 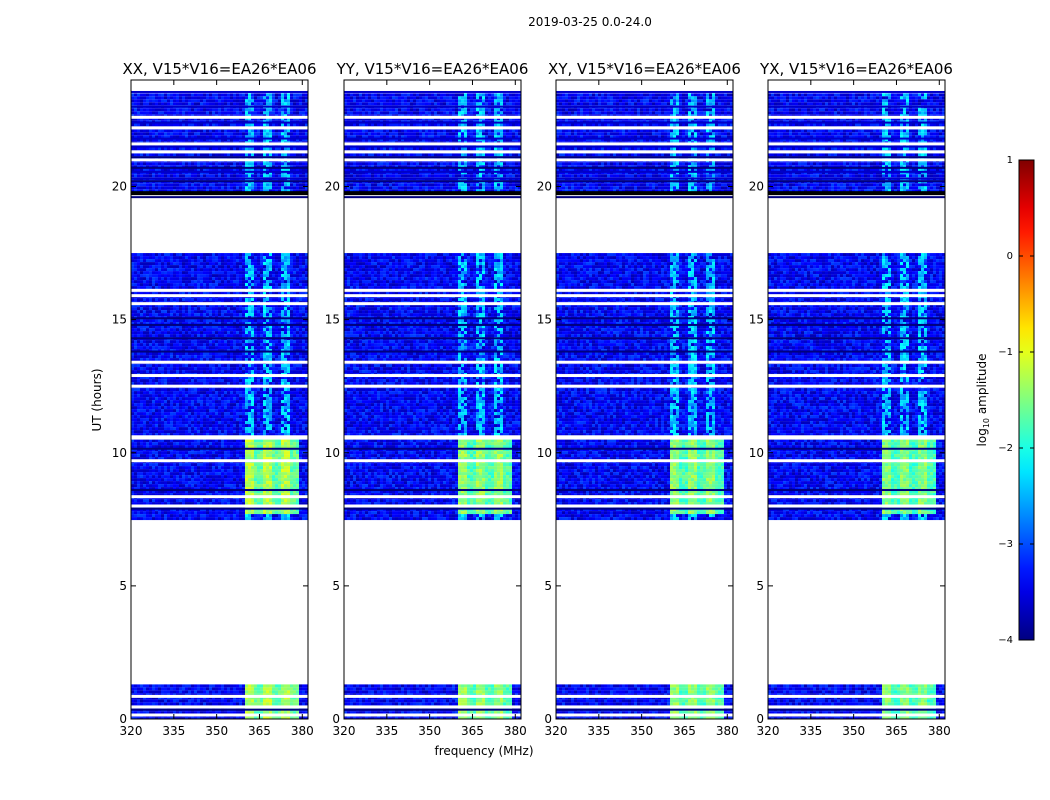 What do you see at coordinates (97, 399) in the screenshot?
I see `y-axis-label: UT (hours)` at bounding box center [97, 399].